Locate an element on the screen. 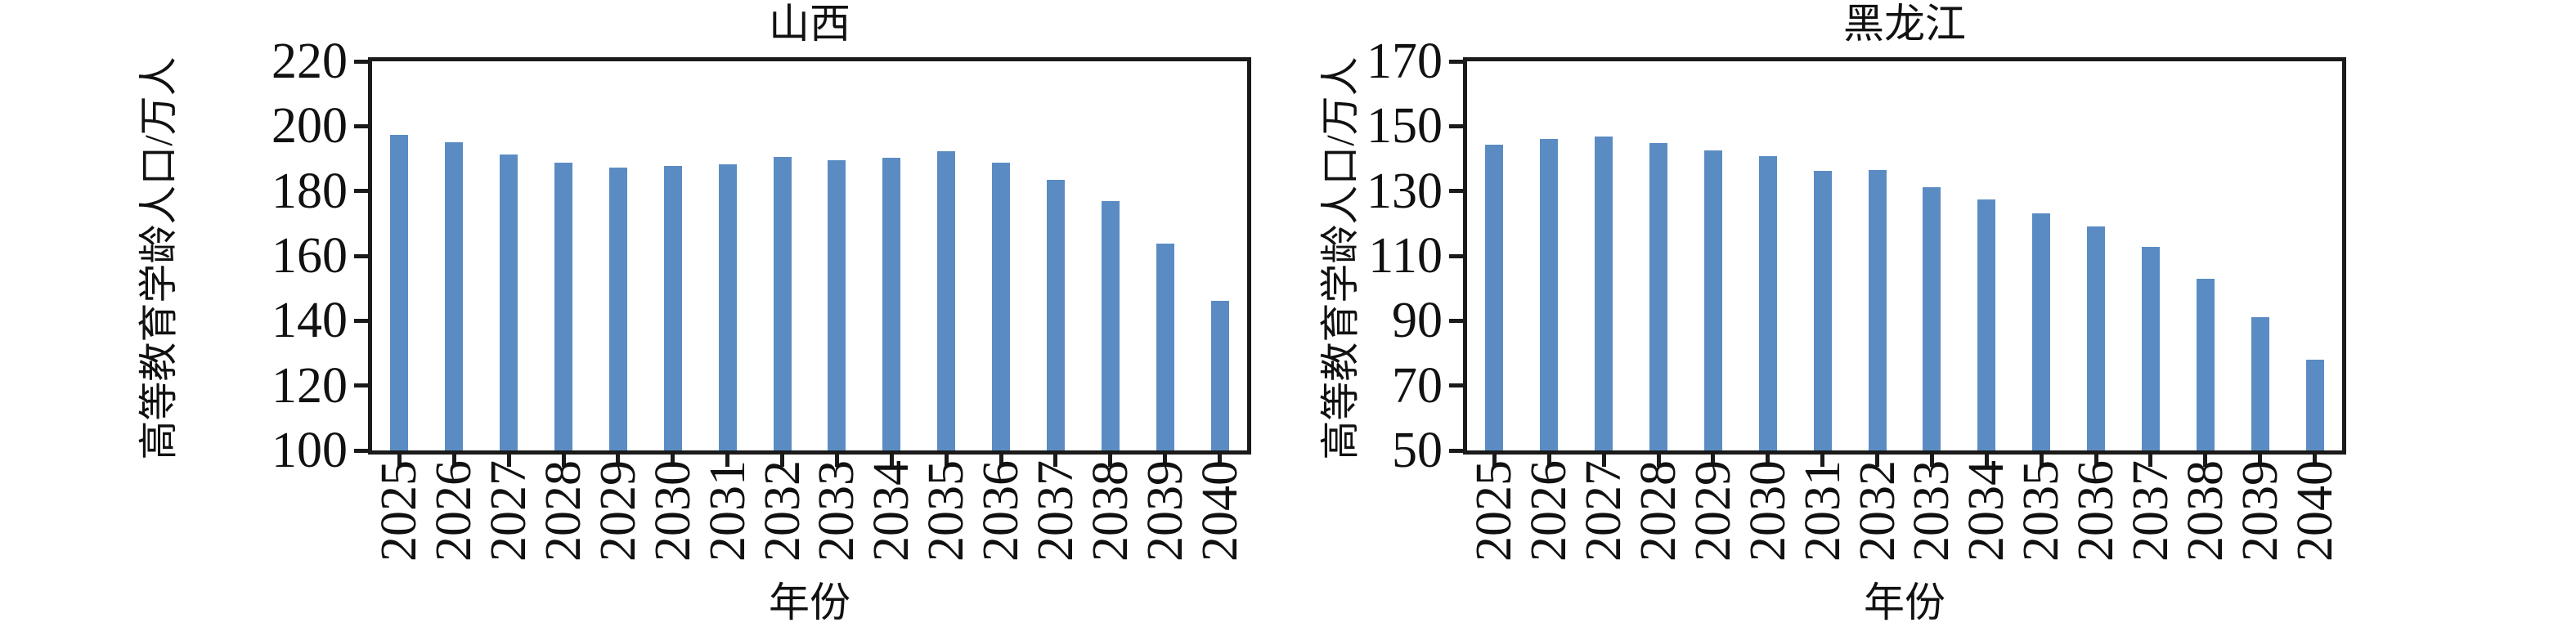 The width and height of the screenshot is (2576, 636). y-tick-label: 170 is located at coordinates (1405, 62).